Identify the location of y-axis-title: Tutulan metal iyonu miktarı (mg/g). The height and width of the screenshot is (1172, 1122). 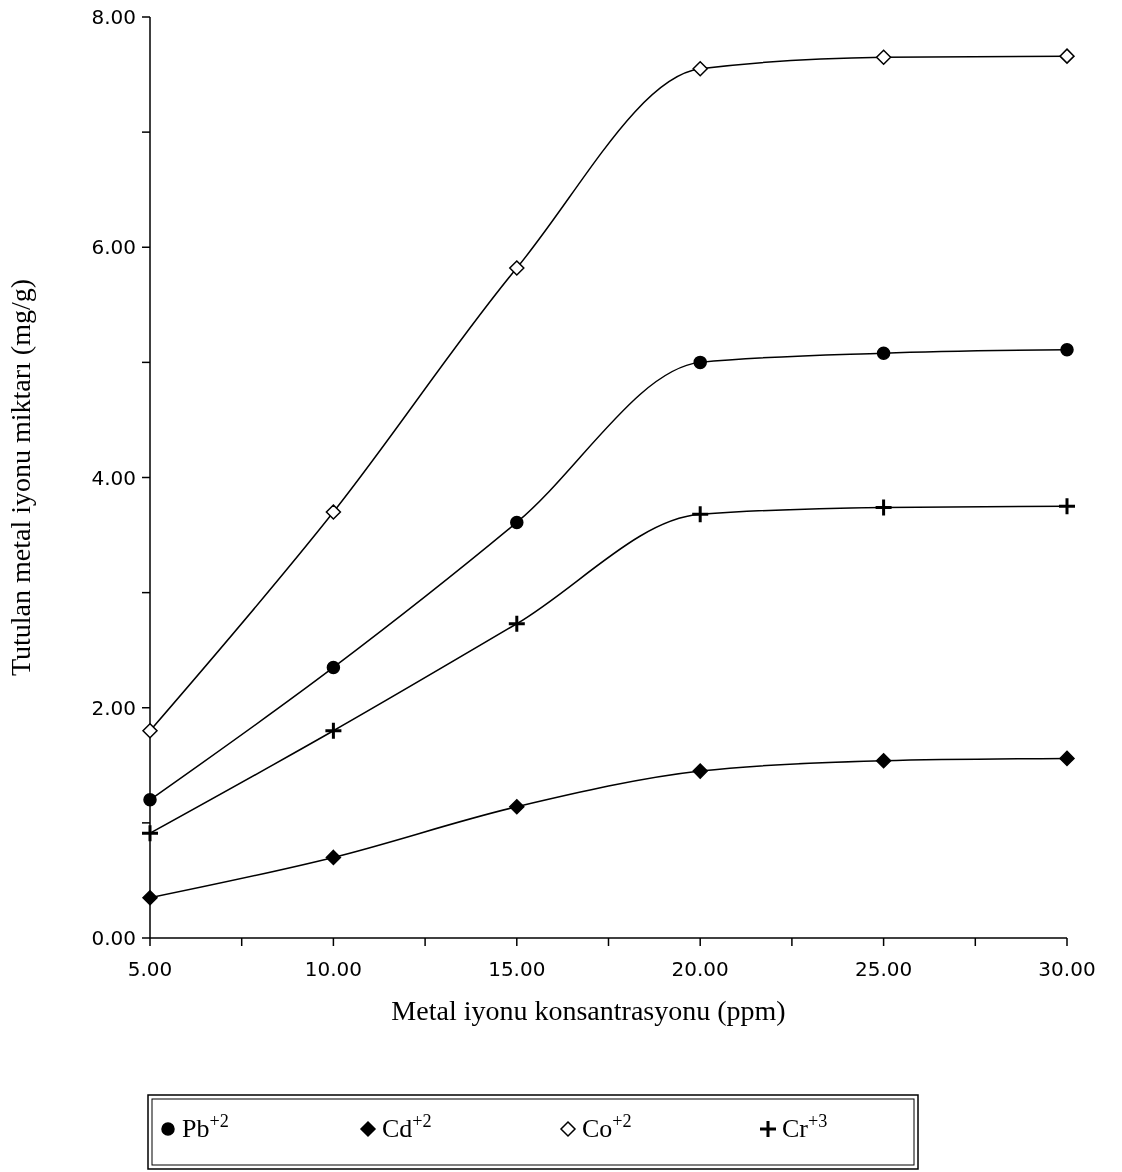
(20, 477).